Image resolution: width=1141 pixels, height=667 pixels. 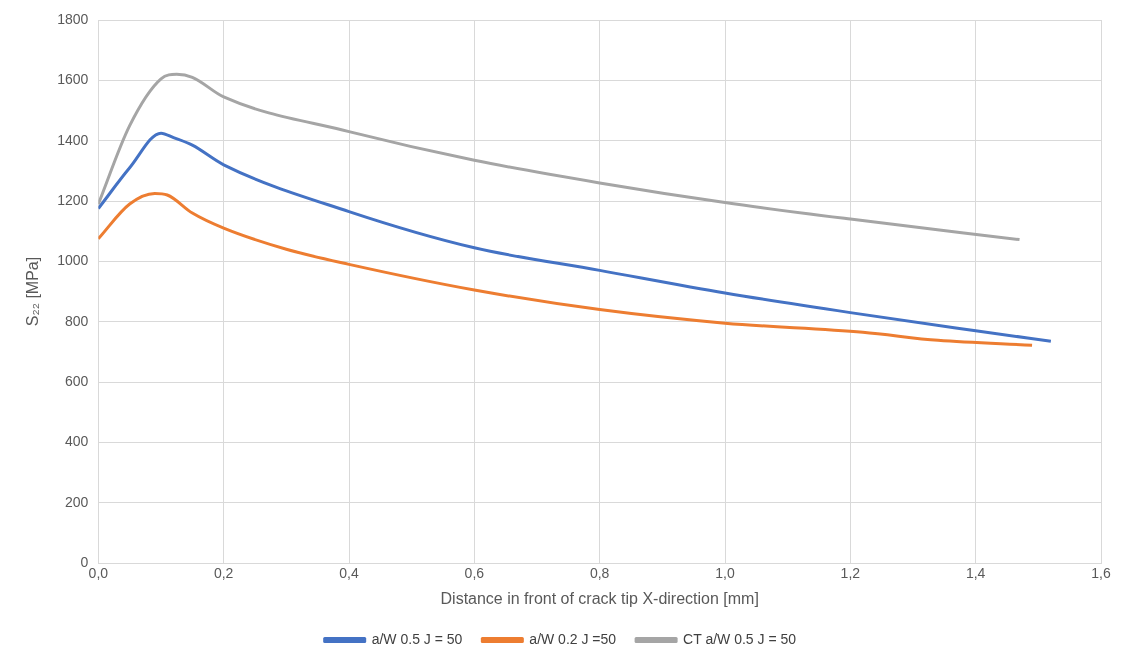 What do you see at coordinates (76, 441) in the screenshot?
I see `y-tick-label: 400` at bounding box center [76, 441].